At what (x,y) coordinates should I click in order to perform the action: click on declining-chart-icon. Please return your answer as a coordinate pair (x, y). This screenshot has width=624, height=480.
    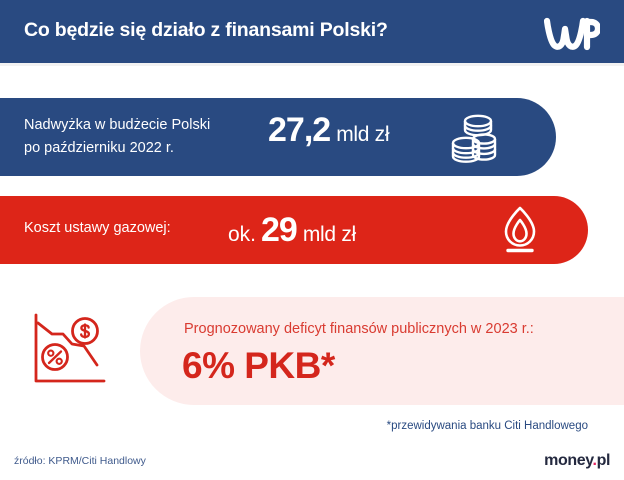
    Looking at the image, I should click on (70, 350).